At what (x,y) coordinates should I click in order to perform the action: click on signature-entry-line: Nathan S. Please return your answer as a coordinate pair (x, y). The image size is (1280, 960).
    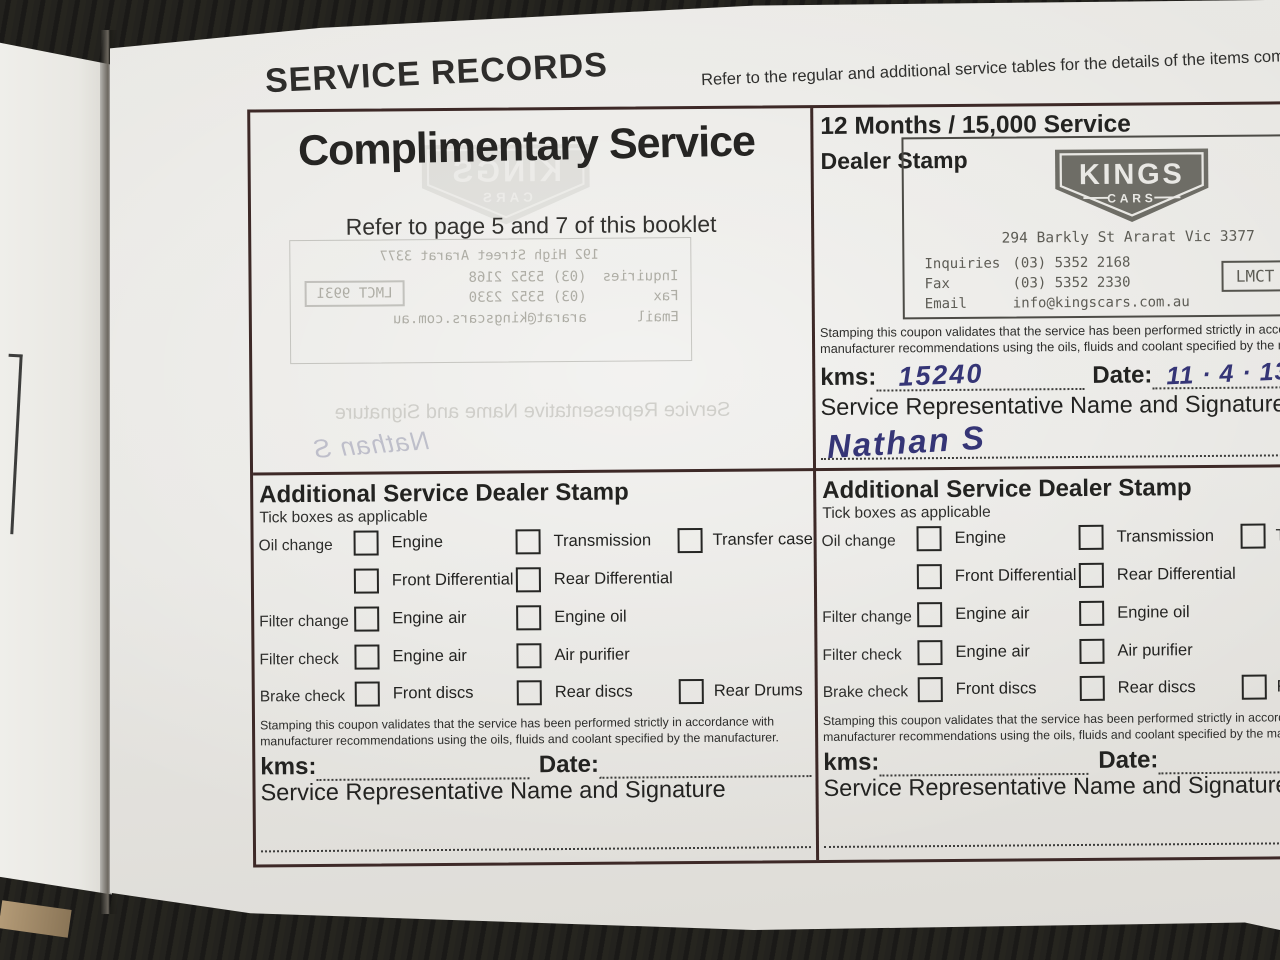
    Looking at the image, I should click on (1050, 437).